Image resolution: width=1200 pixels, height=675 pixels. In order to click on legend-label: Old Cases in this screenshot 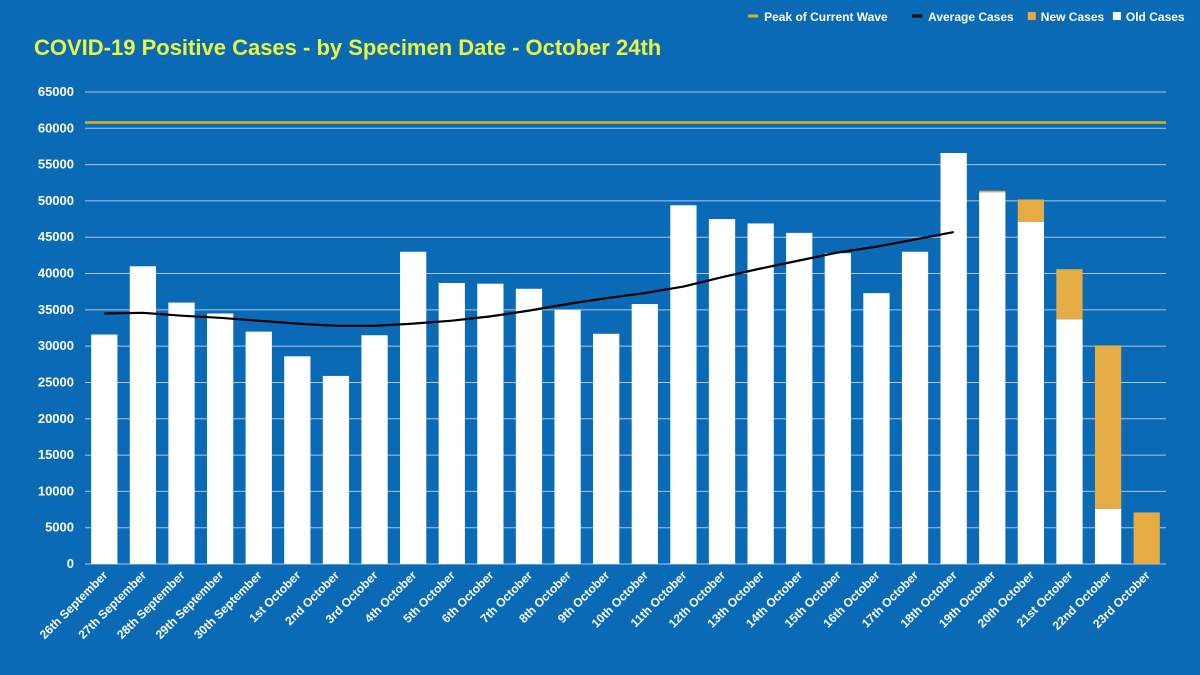, I will do `click(1155, 17)`.